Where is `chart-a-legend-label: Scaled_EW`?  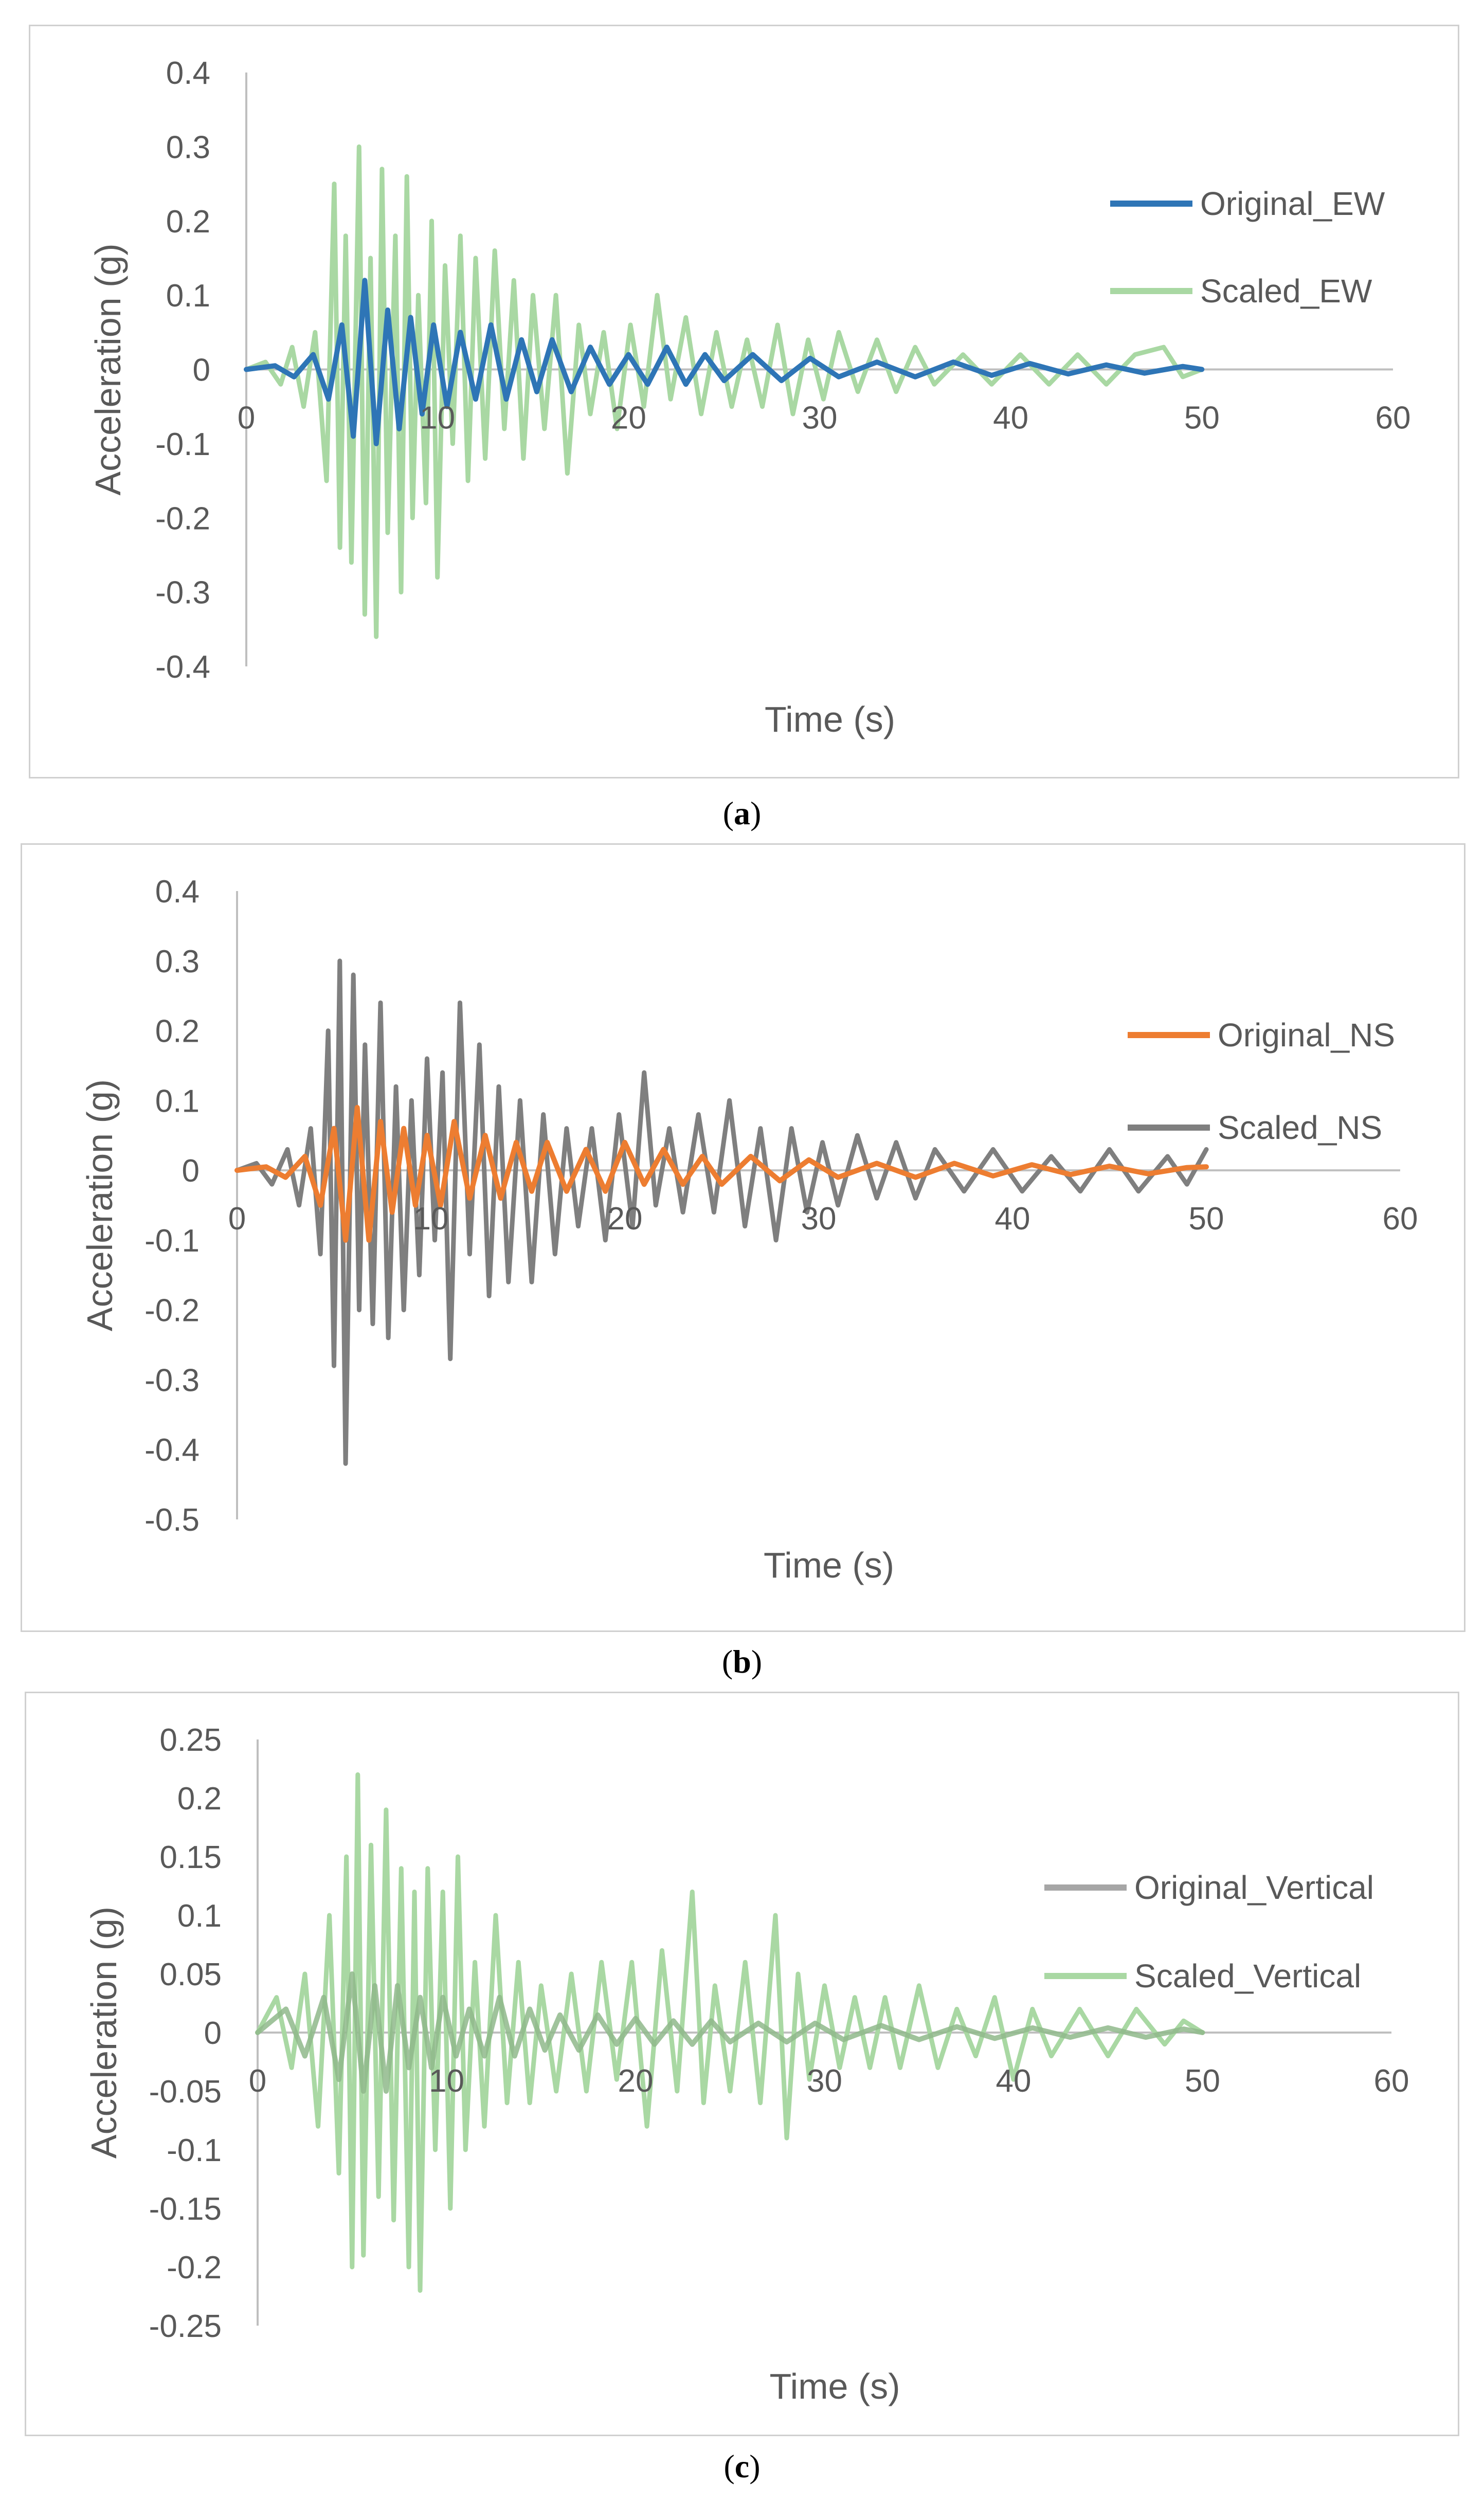 chart-a-legend-label: Scaled_EW is located at coordinates (1286, 291).